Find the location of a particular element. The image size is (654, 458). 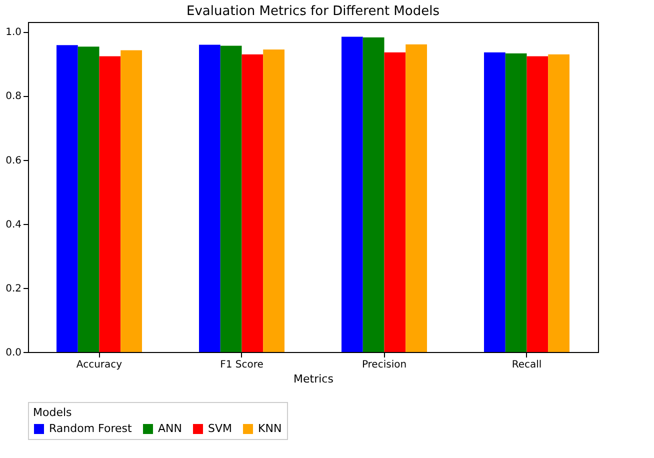

y-tick-label: 0.4 is located at coordinates (14, 224).